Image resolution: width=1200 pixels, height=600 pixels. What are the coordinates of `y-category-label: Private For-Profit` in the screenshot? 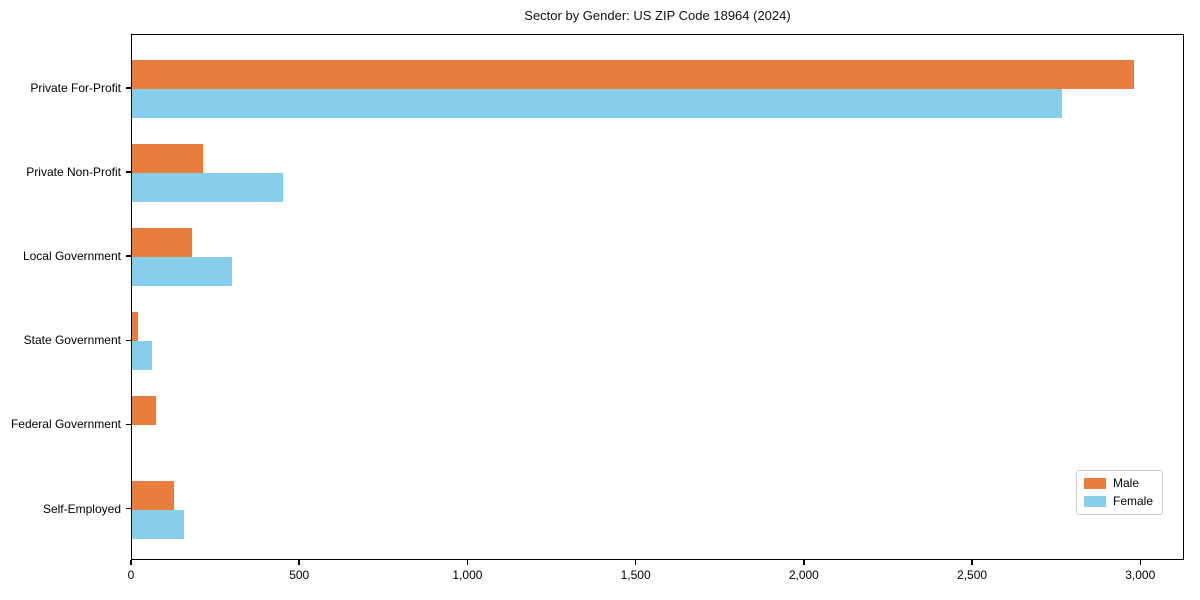 It's located at (75, 88).